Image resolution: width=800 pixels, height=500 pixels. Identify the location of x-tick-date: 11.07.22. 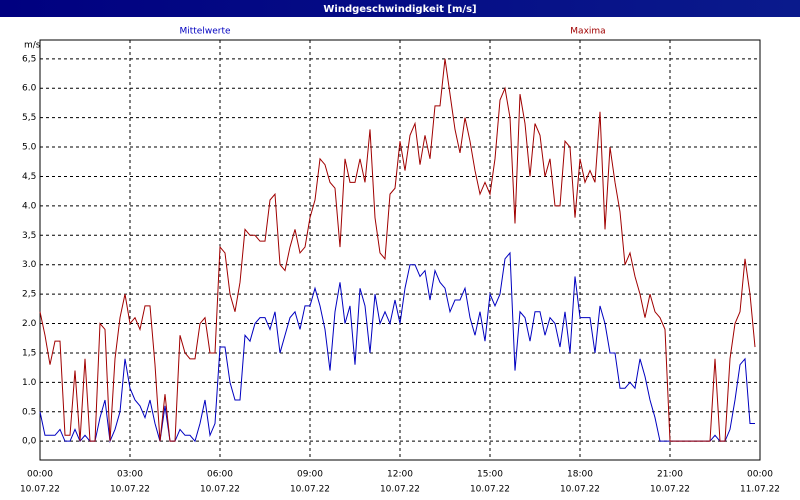
(760, 490).